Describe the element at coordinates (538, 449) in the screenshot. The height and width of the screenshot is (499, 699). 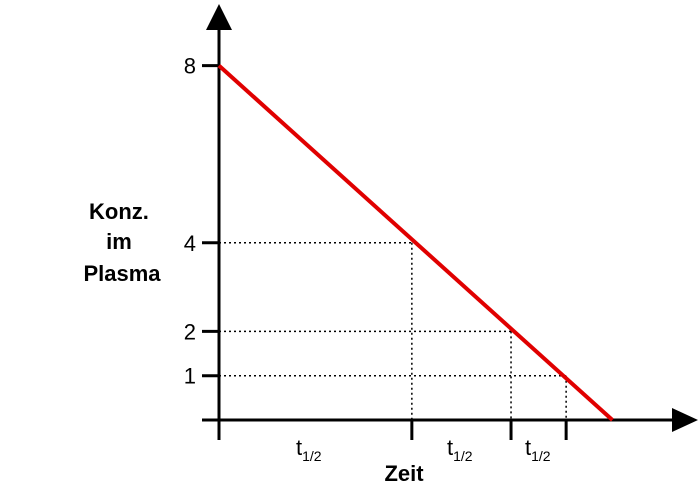
I see `half-life-label-3: t1/2` at that location.